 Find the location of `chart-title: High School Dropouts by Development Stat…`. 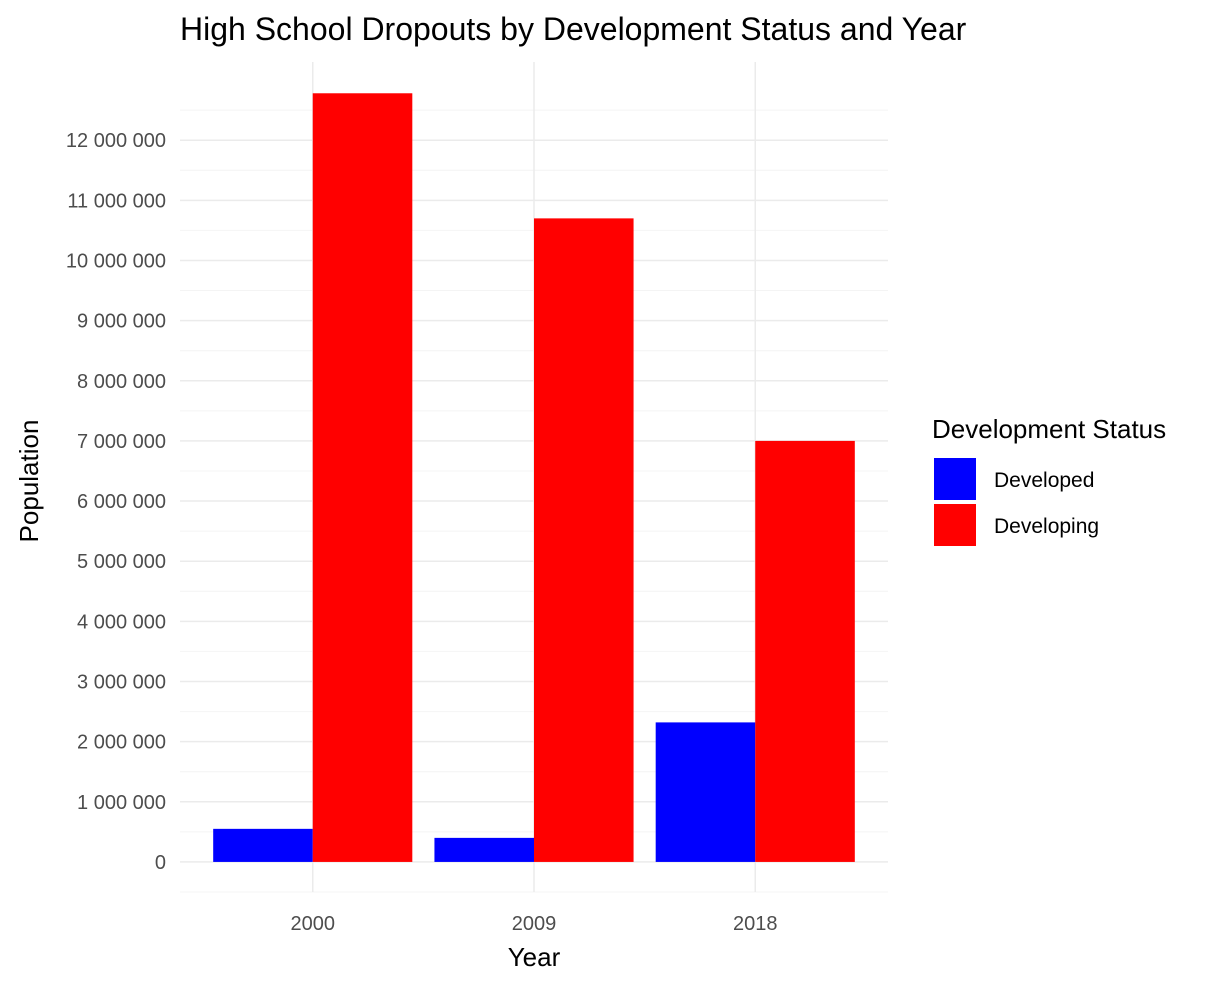

chart-title: High School Dropouts by Development Stat… is located at coordinates (573, 29).